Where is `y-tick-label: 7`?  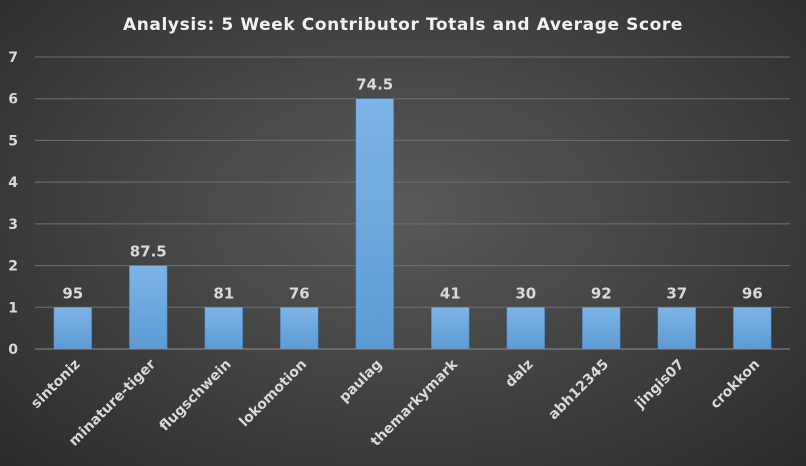 y-tick-label: 7 is located at coordinates (13, 58).